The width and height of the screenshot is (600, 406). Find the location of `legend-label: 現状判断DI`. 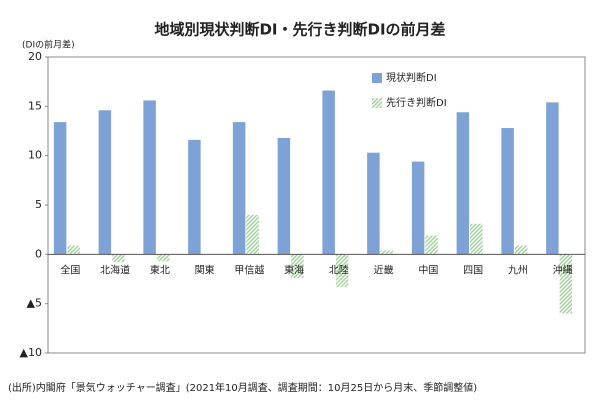

legend-label: 現状判断DI is located at coordinates (411, 77).